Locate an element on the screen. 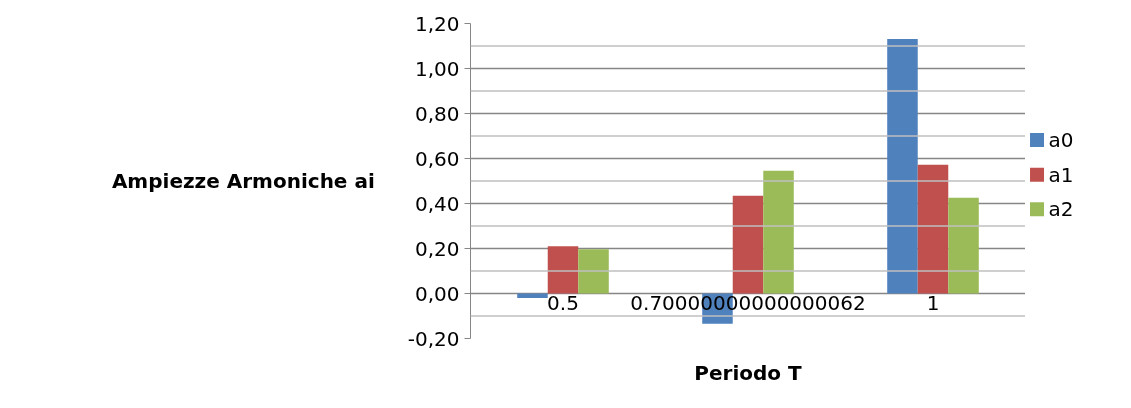 Image resolution: width=1131 pixels, height=408 pixels. legend-label: a2 is located at coordinates (1061, 209).